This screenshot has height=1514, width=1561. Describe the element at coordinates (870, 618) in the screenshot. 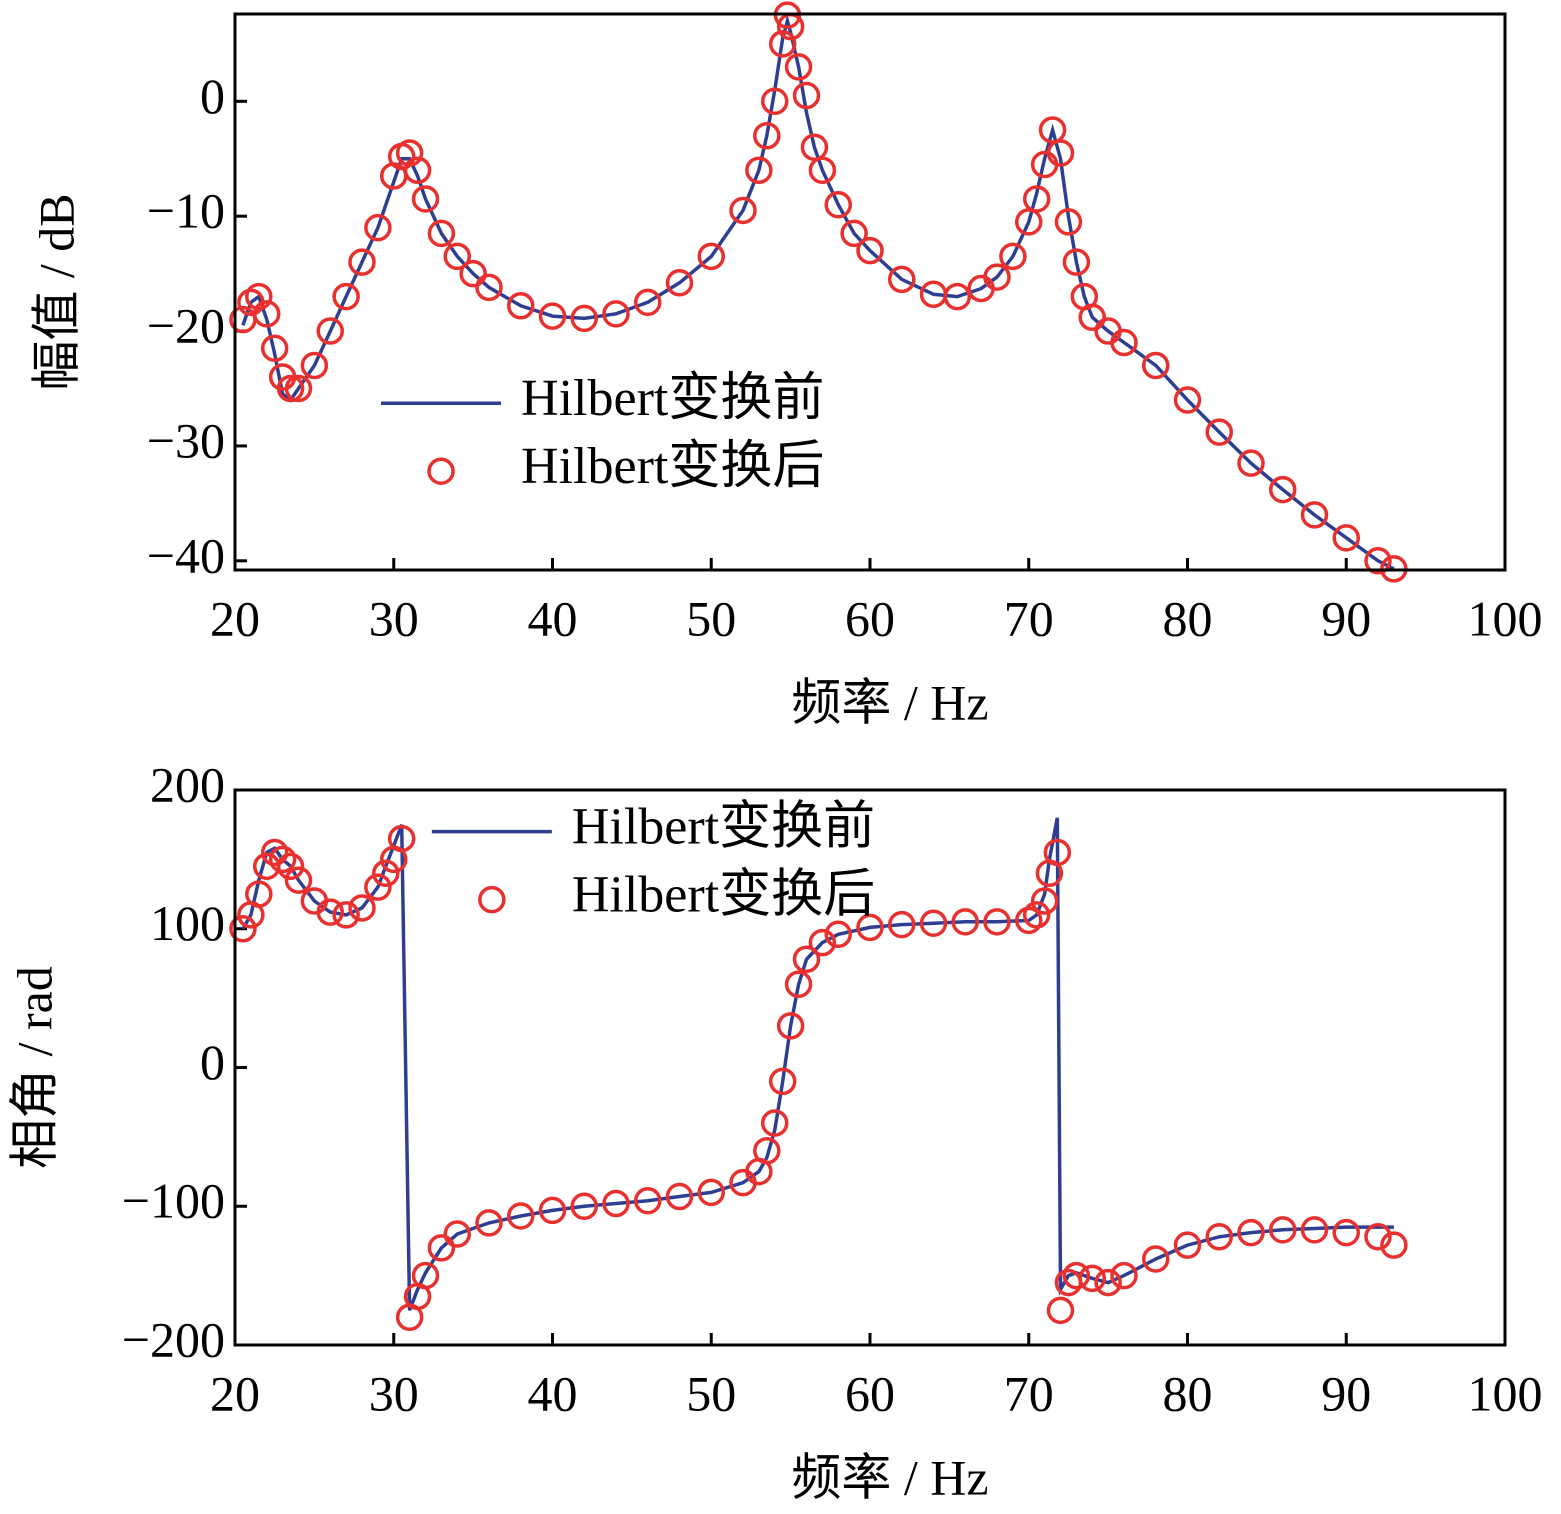

I see `x-tick-label: 60` at that location.